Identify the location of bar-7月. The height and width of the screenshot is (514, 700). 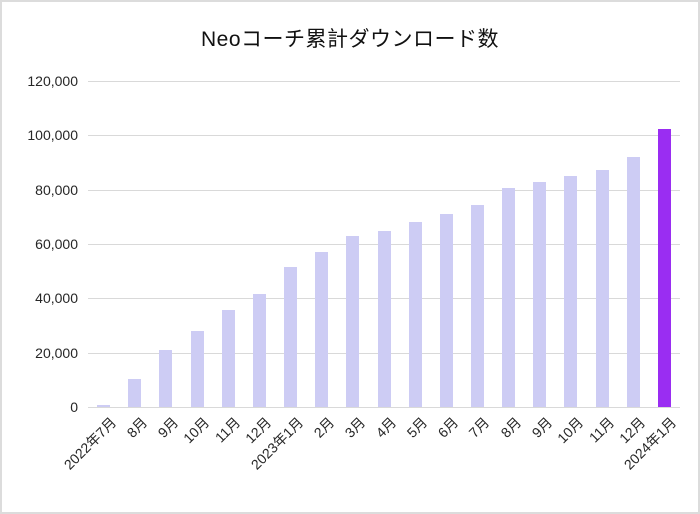
(477, 306).